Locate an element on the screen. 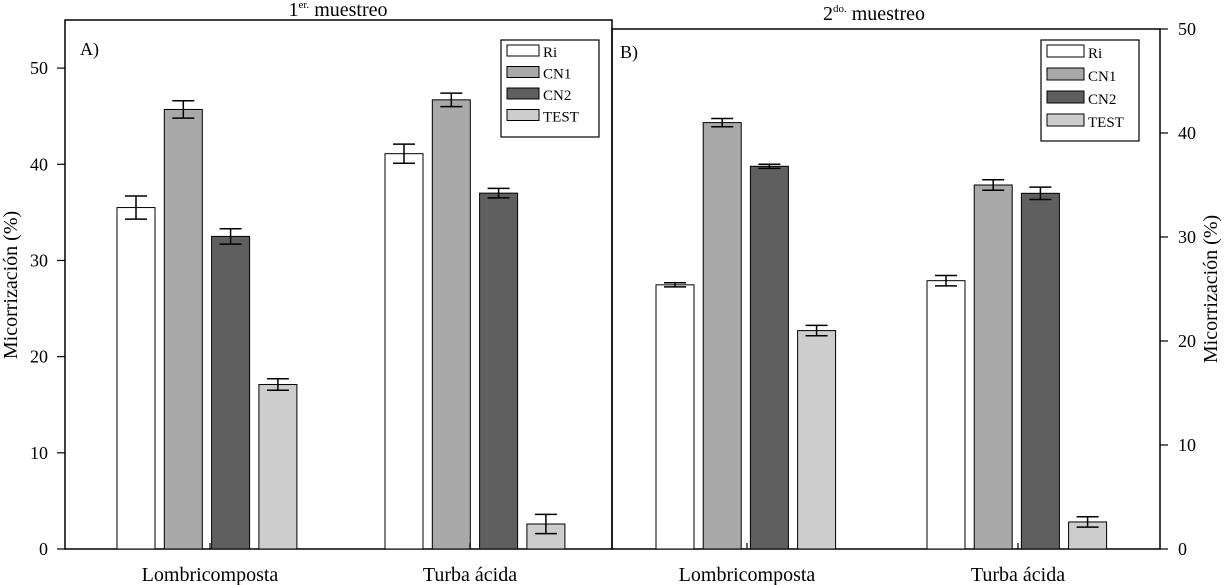  panel-a-title-rest: muestreo is located at coordinates (348, 10).